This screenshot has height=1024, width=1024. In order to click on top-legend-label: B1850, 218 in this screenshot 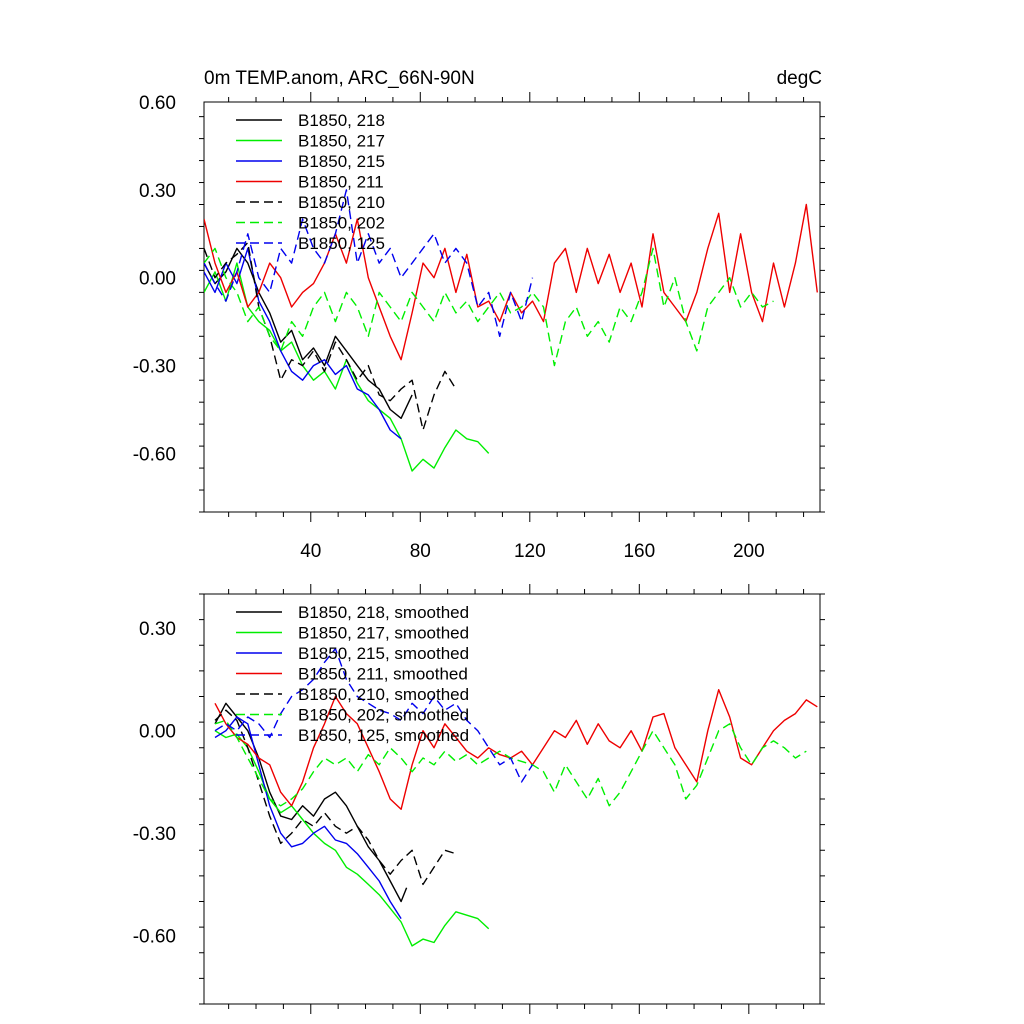, I will do `click(341, 120)`.